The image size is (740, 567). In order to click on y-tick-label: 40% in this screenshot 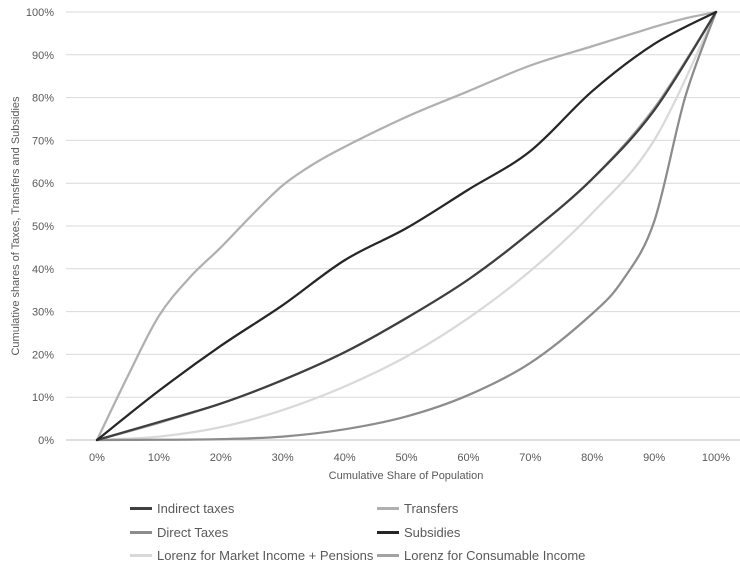, I will do `click(43, 270)`.